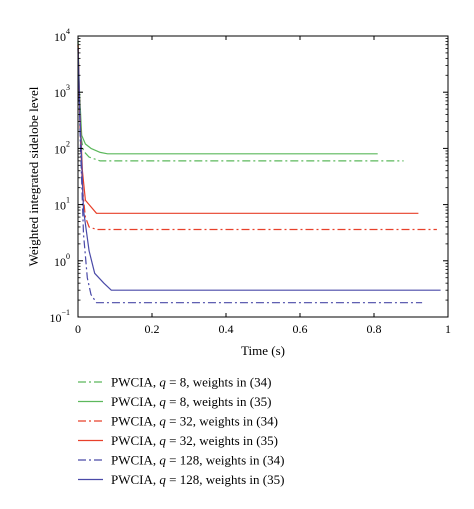 This screenshot has width=474, height=509. Describe the element at coordinates (448, 329) in the screenshot. I see `x-tick-label: 1` at that location.